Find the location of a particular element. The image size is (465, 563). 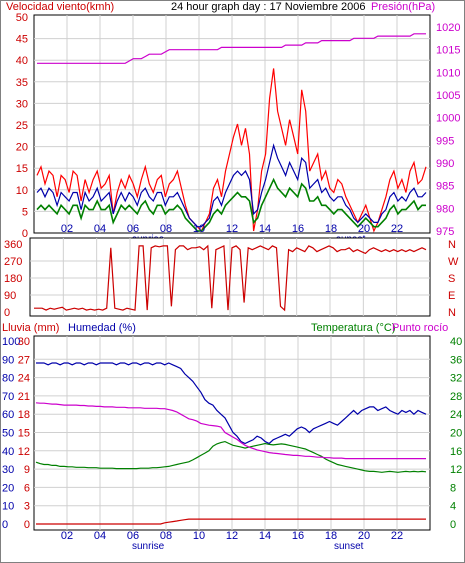

rain-tick-label: 18 is located at coordinates (24, 415).